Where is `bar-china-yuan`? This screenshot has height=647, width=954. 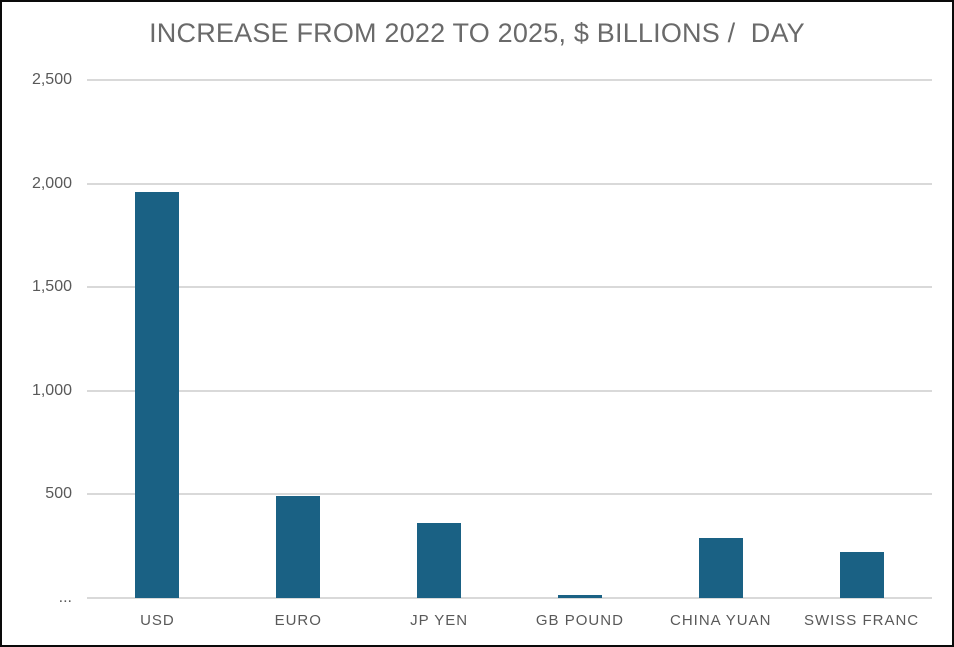 bar-china-yuan is located at coordinates (720, 568).